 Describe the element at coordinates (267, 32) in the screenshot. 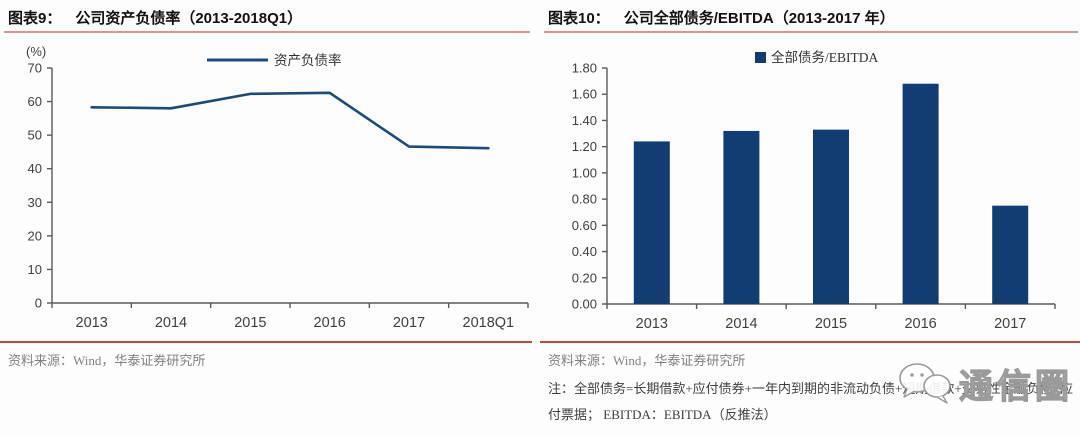

I see `figure9-title-underline` at that location.